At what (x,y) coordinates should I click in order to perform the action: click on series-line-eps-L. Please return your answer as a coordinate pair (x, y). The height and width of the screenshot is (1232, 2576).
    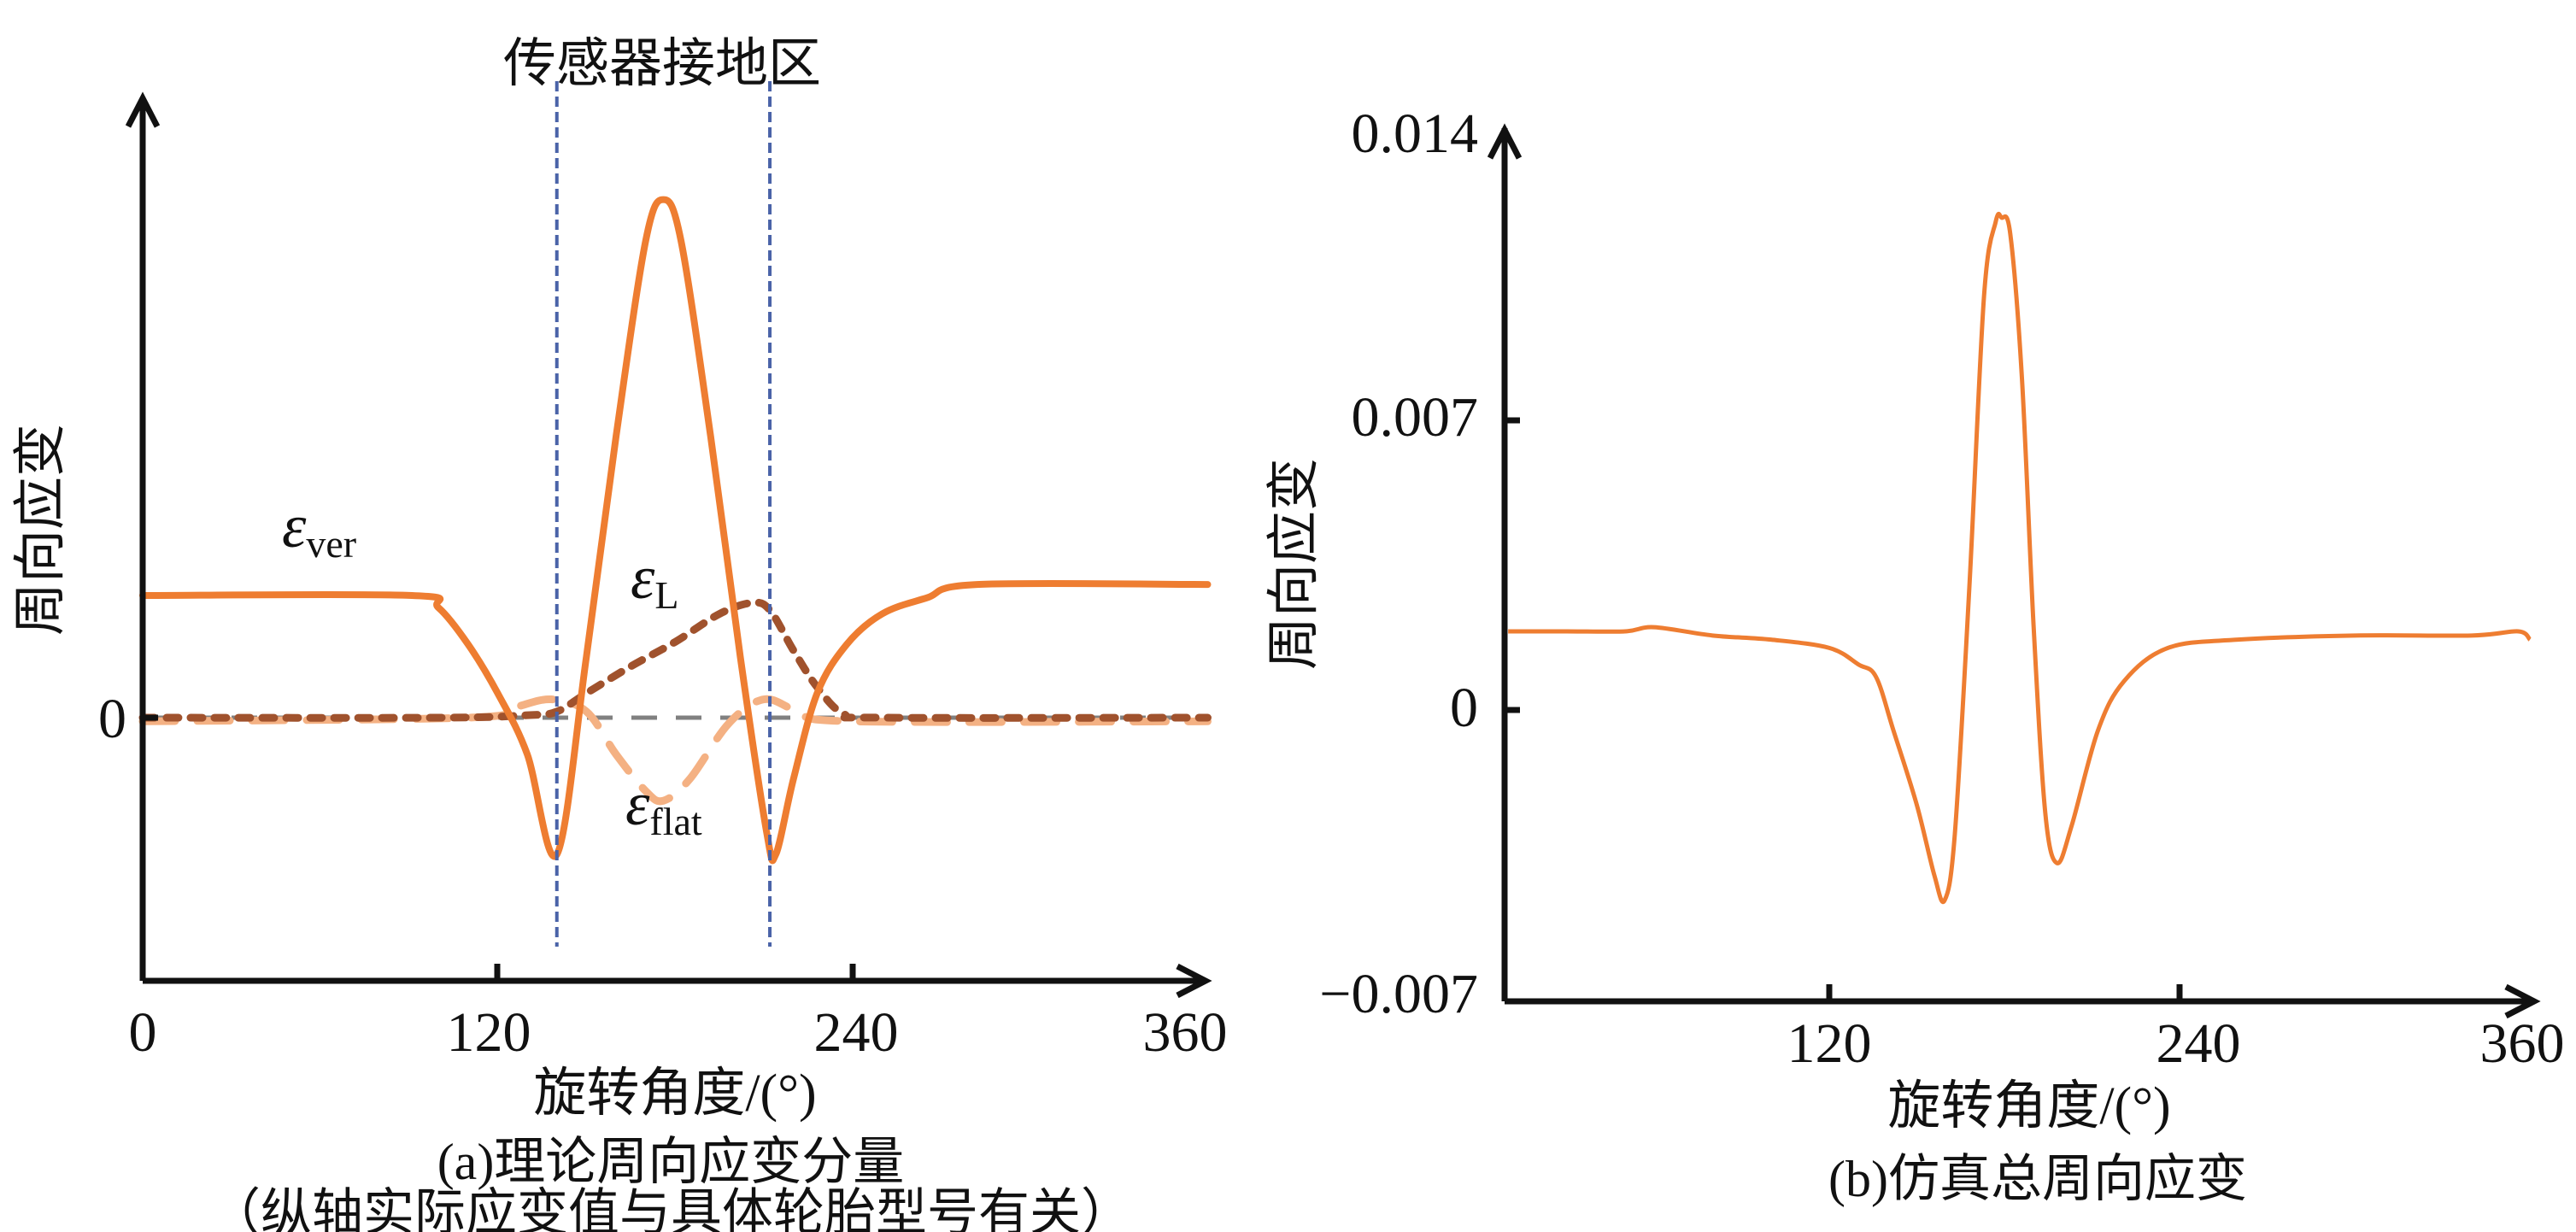
    Looking at the image, I should click on (675, 660).